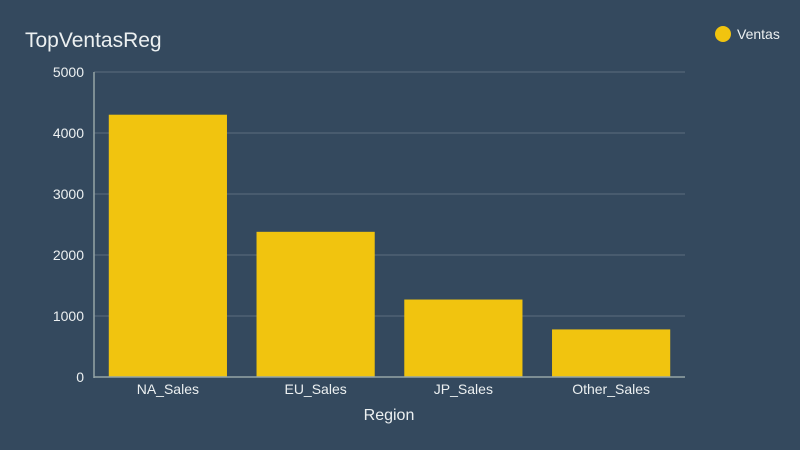  Describe the element at coordinates (93, 40) in the screenshot. I see `chart-title: TopVentasReg` at that location.